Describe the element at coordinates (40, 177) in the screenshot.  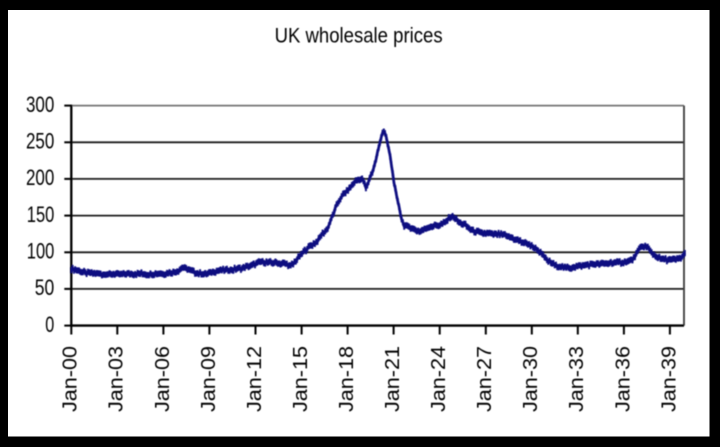
I see `svg-text: 200` at that location.